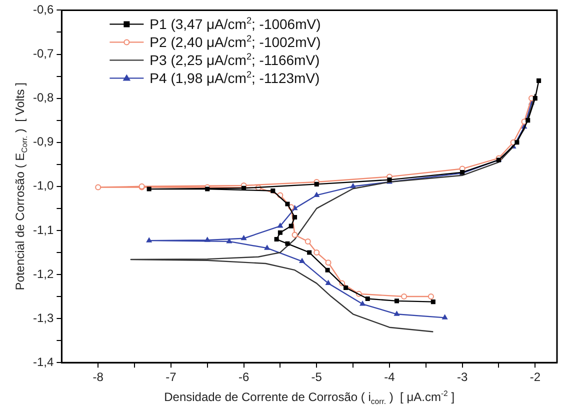 This screenshot has width=569, height=410. I want to click on y-tick-label: -1,2, so click(43, 273).